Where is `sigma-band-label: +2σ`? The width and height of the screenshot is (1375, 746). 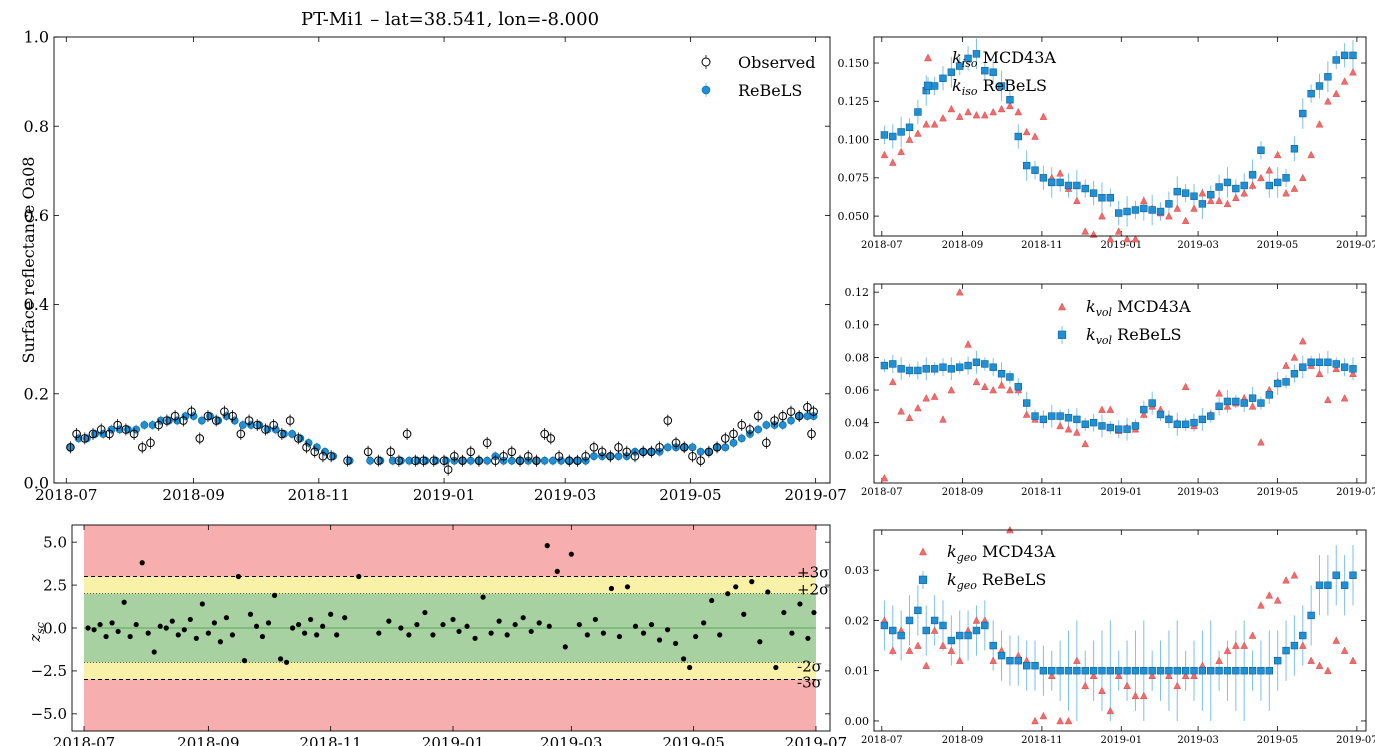 sigma-band-label: +2σ is located at coordinates (813, 590).